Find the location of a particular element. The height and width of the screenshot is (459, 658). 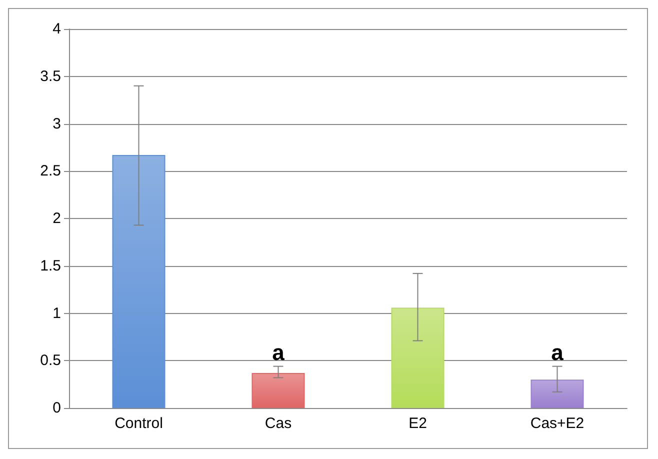

y-tick-label: 0 is located at coordinates (56, 408).